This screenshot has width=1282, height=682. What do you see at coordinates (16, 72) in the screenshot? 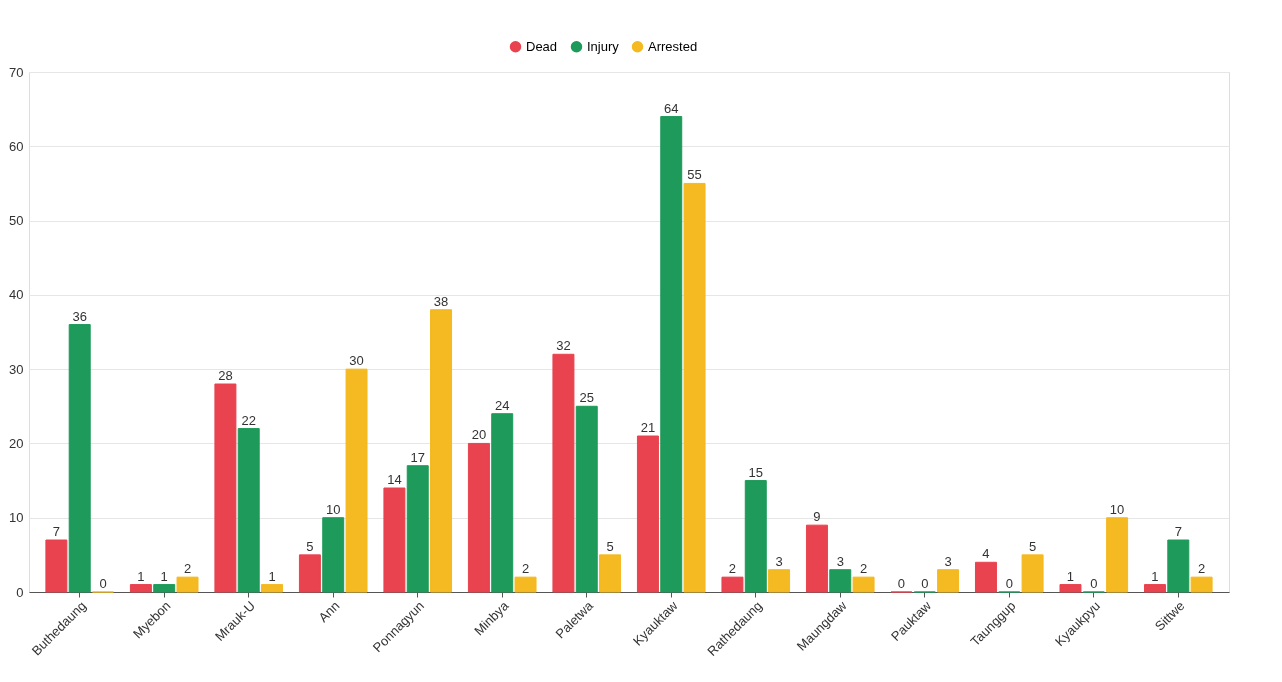
I see `y-tick-label: 70` at bounding box center [16, 72].